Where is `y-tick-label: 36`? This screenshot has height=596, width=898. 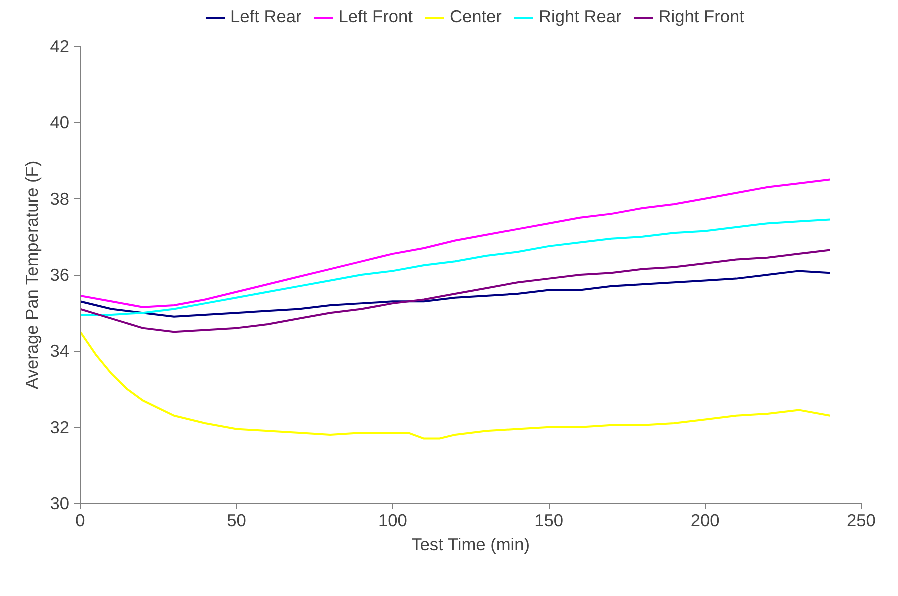 y-tick-label: 36 is located at coordinates (60, 275).